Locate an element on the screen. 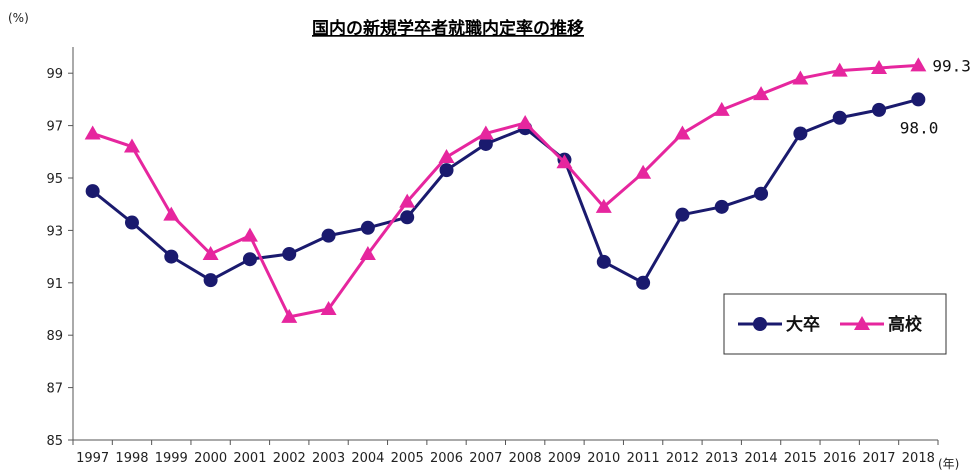 Image resolution: width=980 pixels, height=470 pixels. x-tick-label: 1998 is located at coordinates (131, 458).